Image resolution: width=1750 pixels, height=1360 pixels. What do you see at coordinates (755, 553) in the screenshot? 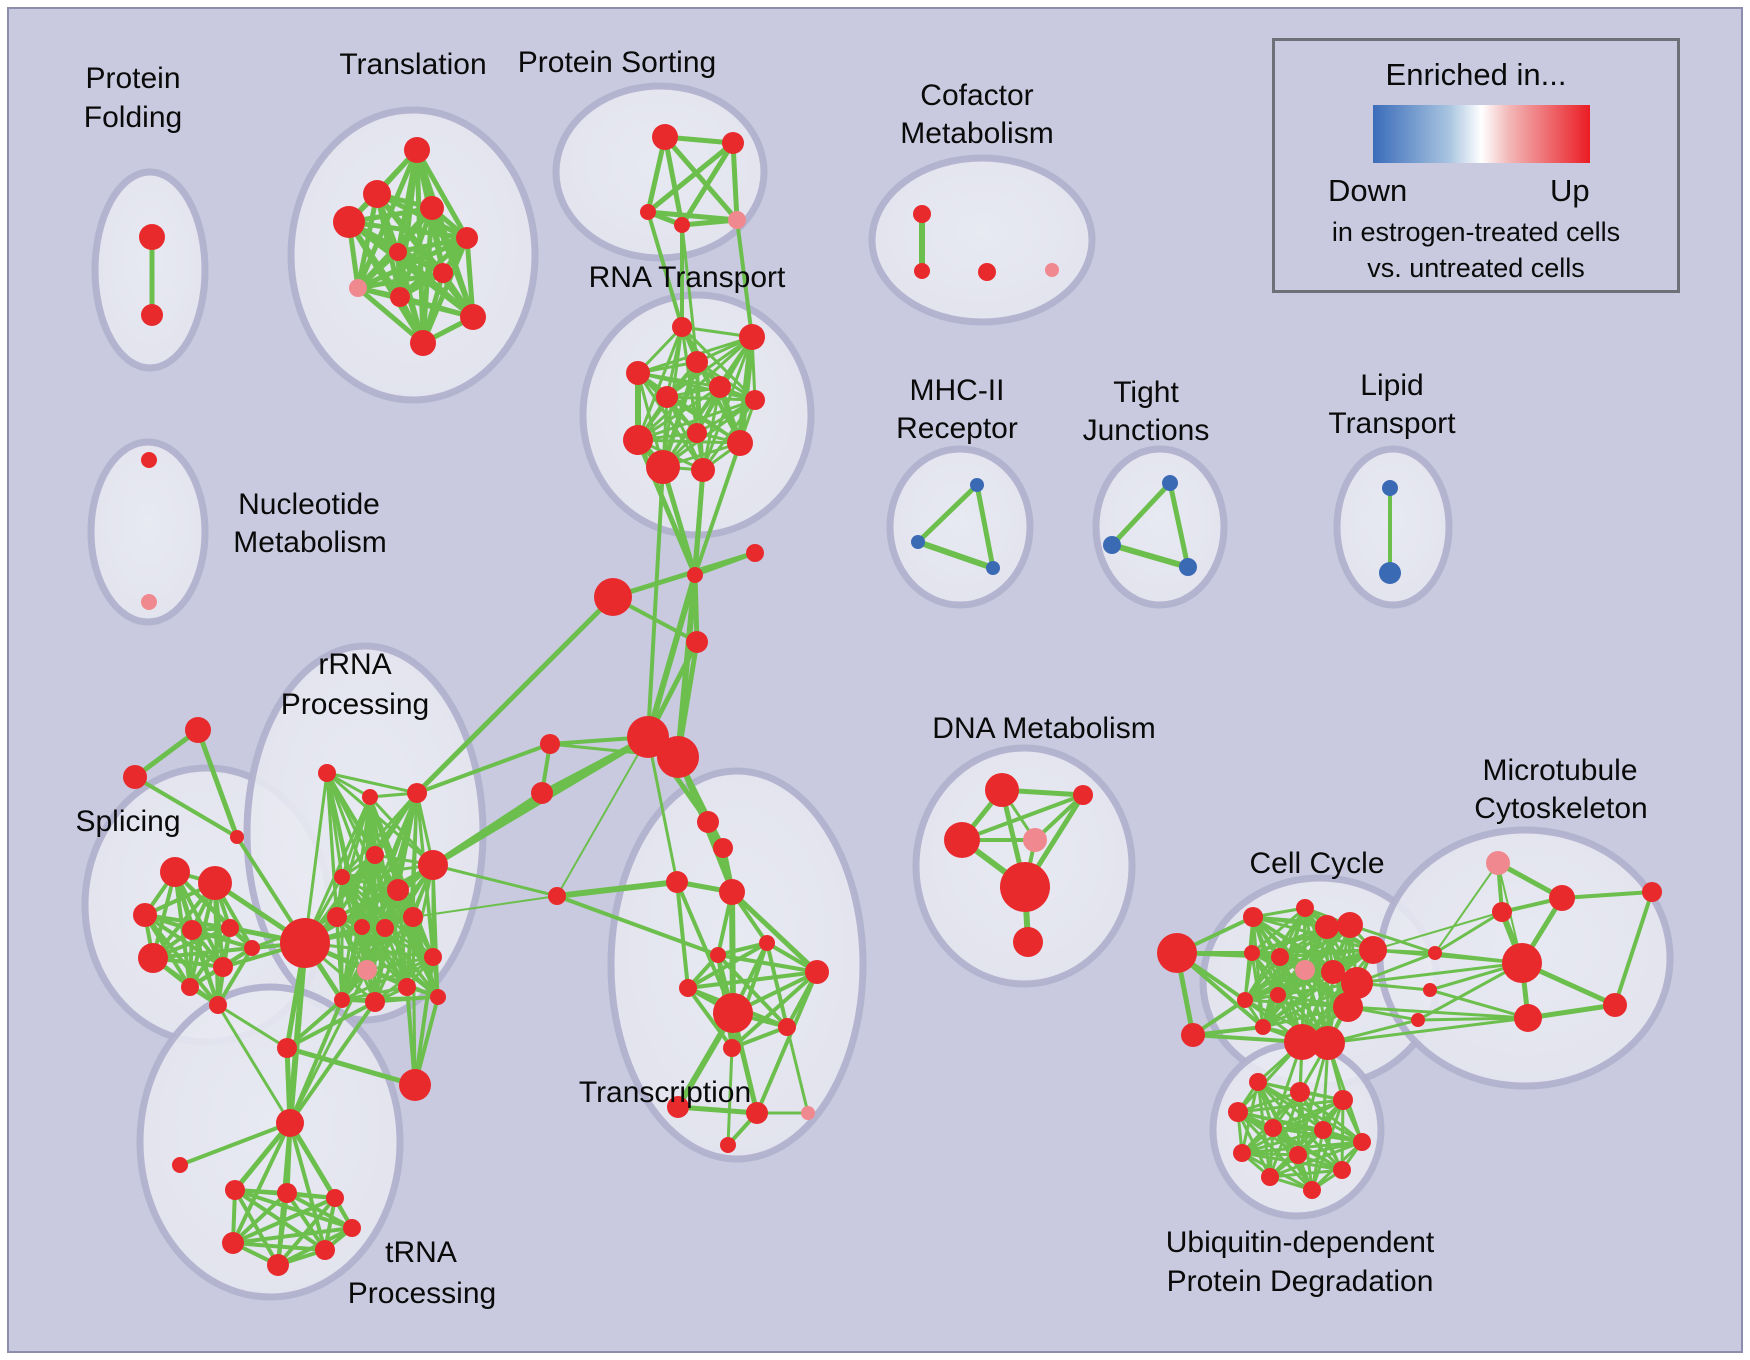
I see `node-br-red` at bounding box center [755, 553].